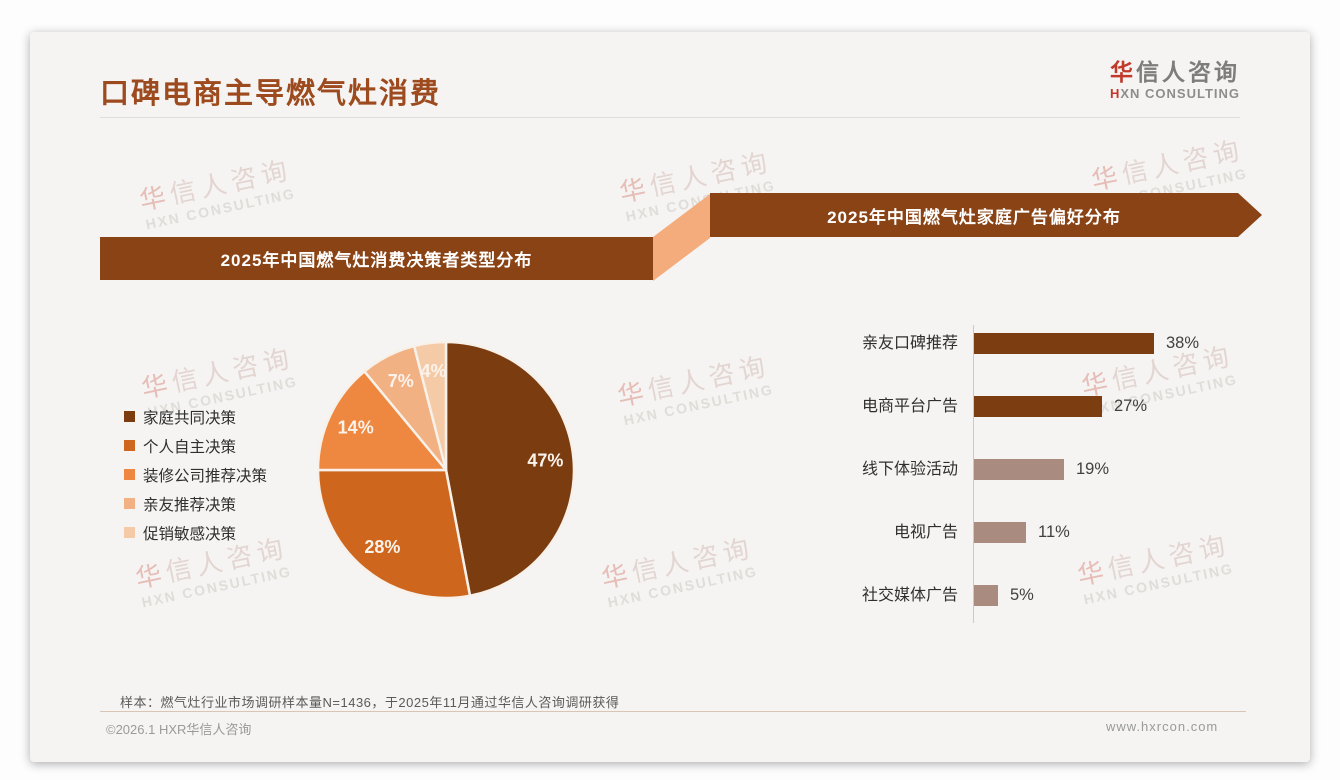 The height and width of the screenshot is (780, 1340). Describe the element at coordinates (1183, 343) in the screenshot. I see `bar-value-label: 38%` at that location.